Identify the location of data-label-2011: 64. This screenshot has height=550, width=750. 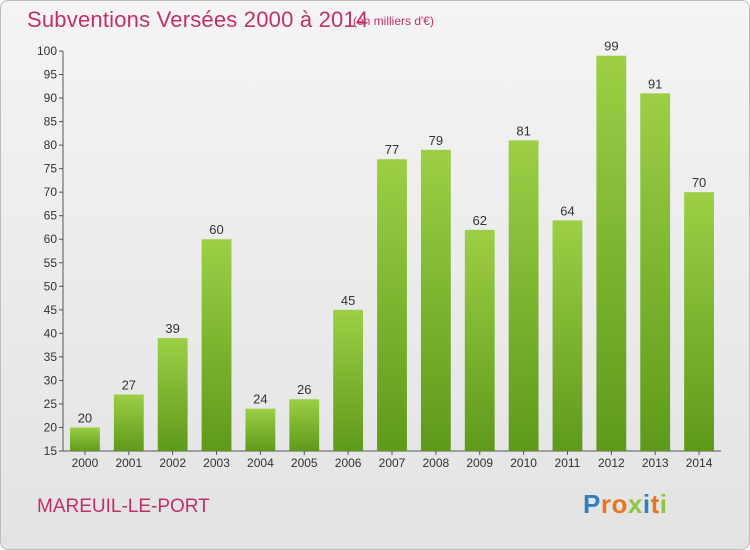
(567, 210).